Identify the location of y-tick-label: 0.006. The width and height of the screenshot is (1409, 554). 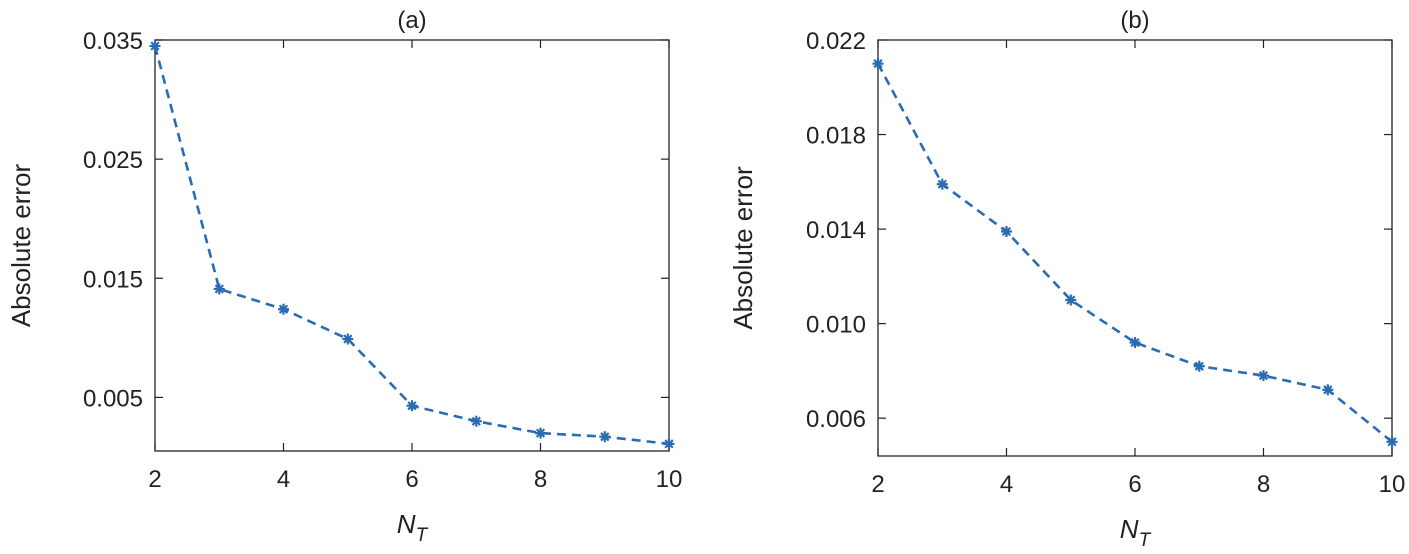
(836, 419).